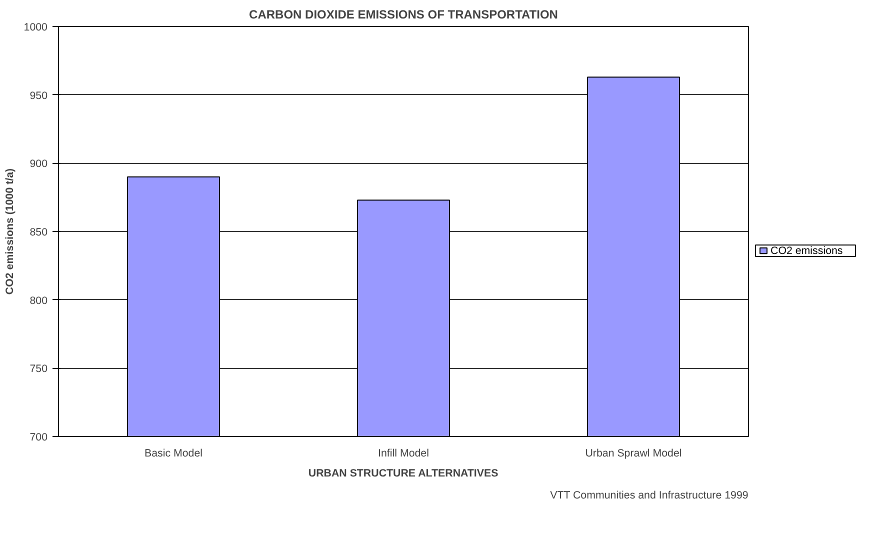  I want to click on x-tick-label: Urban Sprawl Model, so click(633, 454).